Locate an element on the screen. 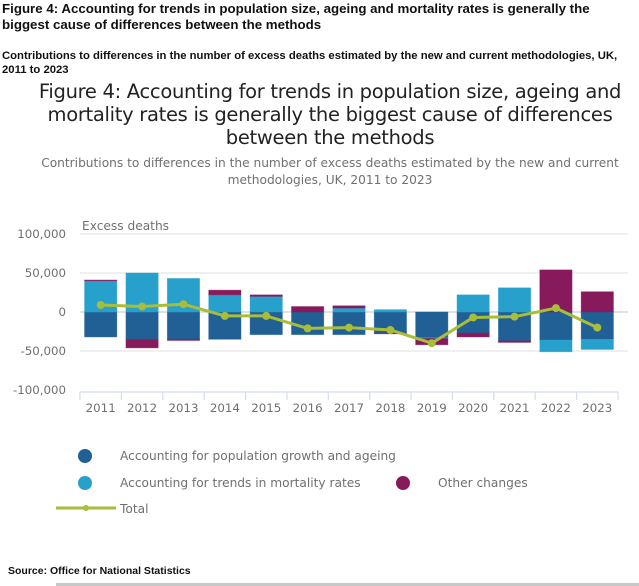  x-tick-label: 2022 is located at coordinates (556, 408).